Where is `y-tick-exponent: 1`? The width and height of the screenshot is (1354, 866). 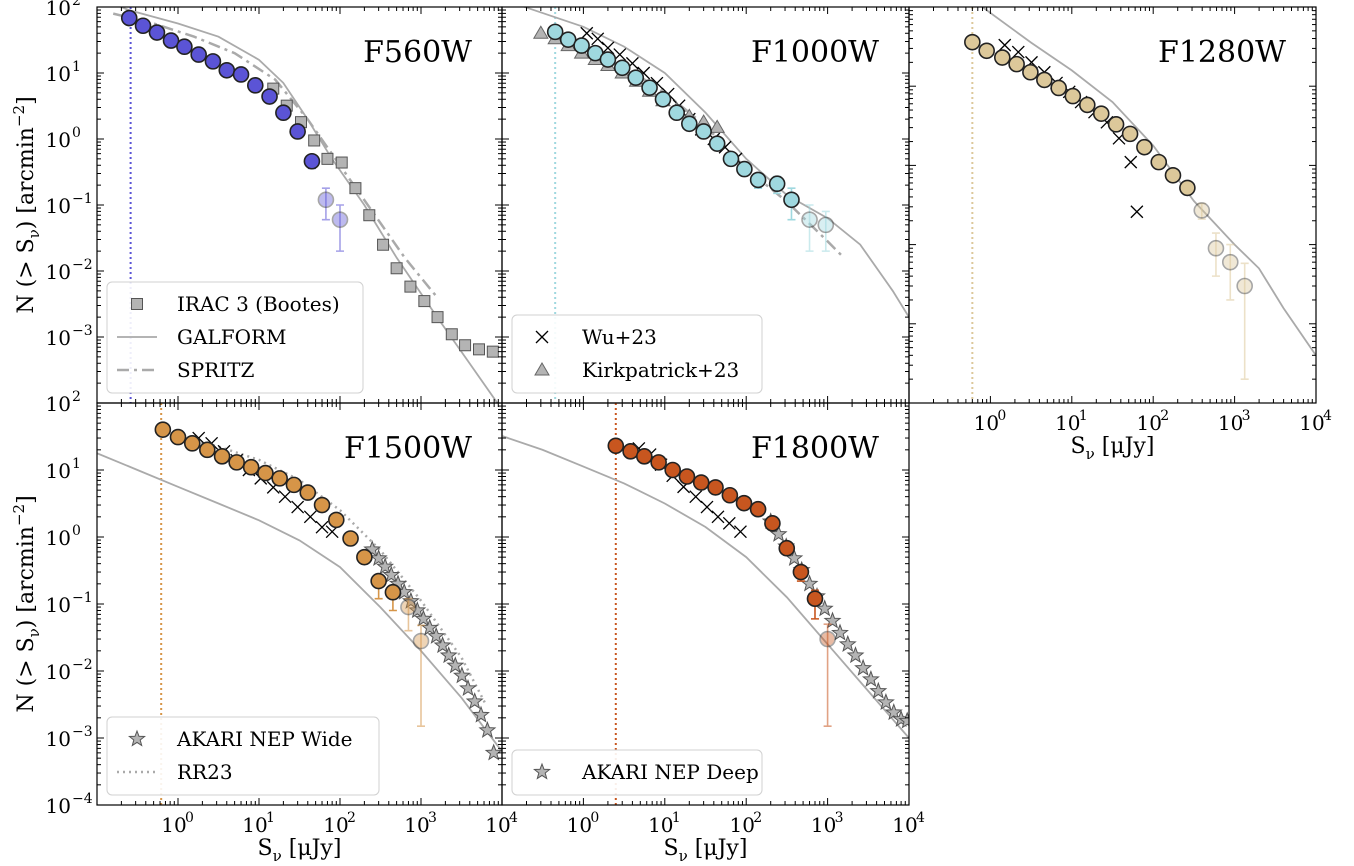
y-tick-exponent: 1 is located at coordinates (76, 464).